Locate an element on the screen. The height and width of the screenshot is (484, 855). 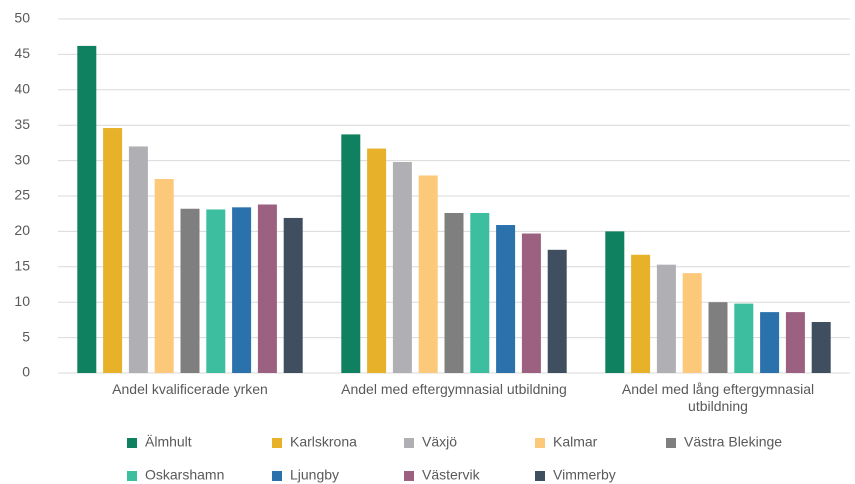
y-tick-label: 0 is located at coordinates (26, 372).